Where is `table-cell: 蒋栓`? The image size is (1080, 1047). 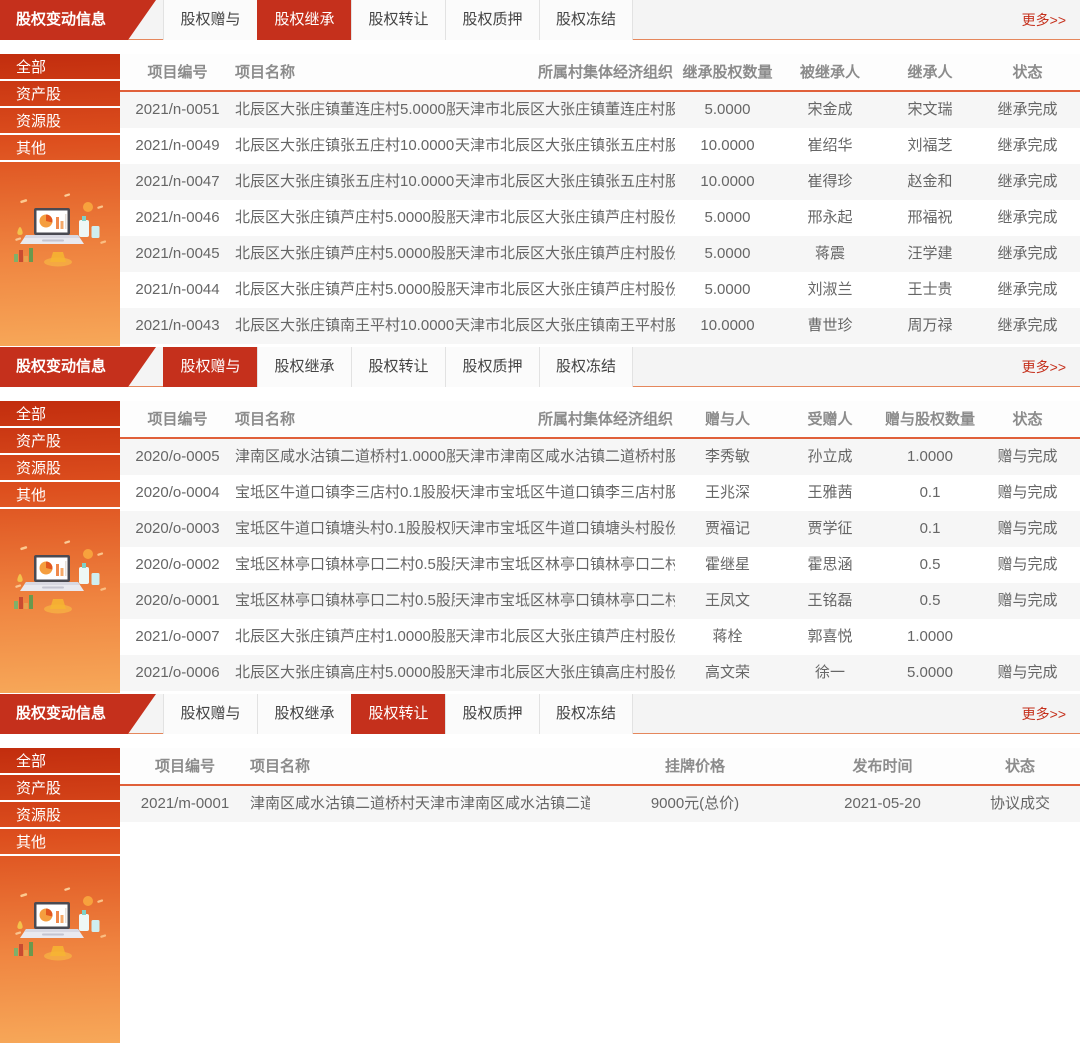
table-cell: 蒋栓 is located at coordinates (727, 636).